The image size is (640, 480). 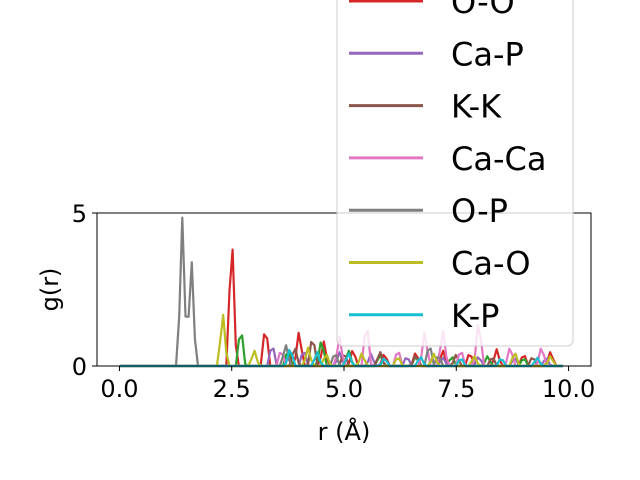 I want to click on legend-label: O-O, so click(x=483, y=10).